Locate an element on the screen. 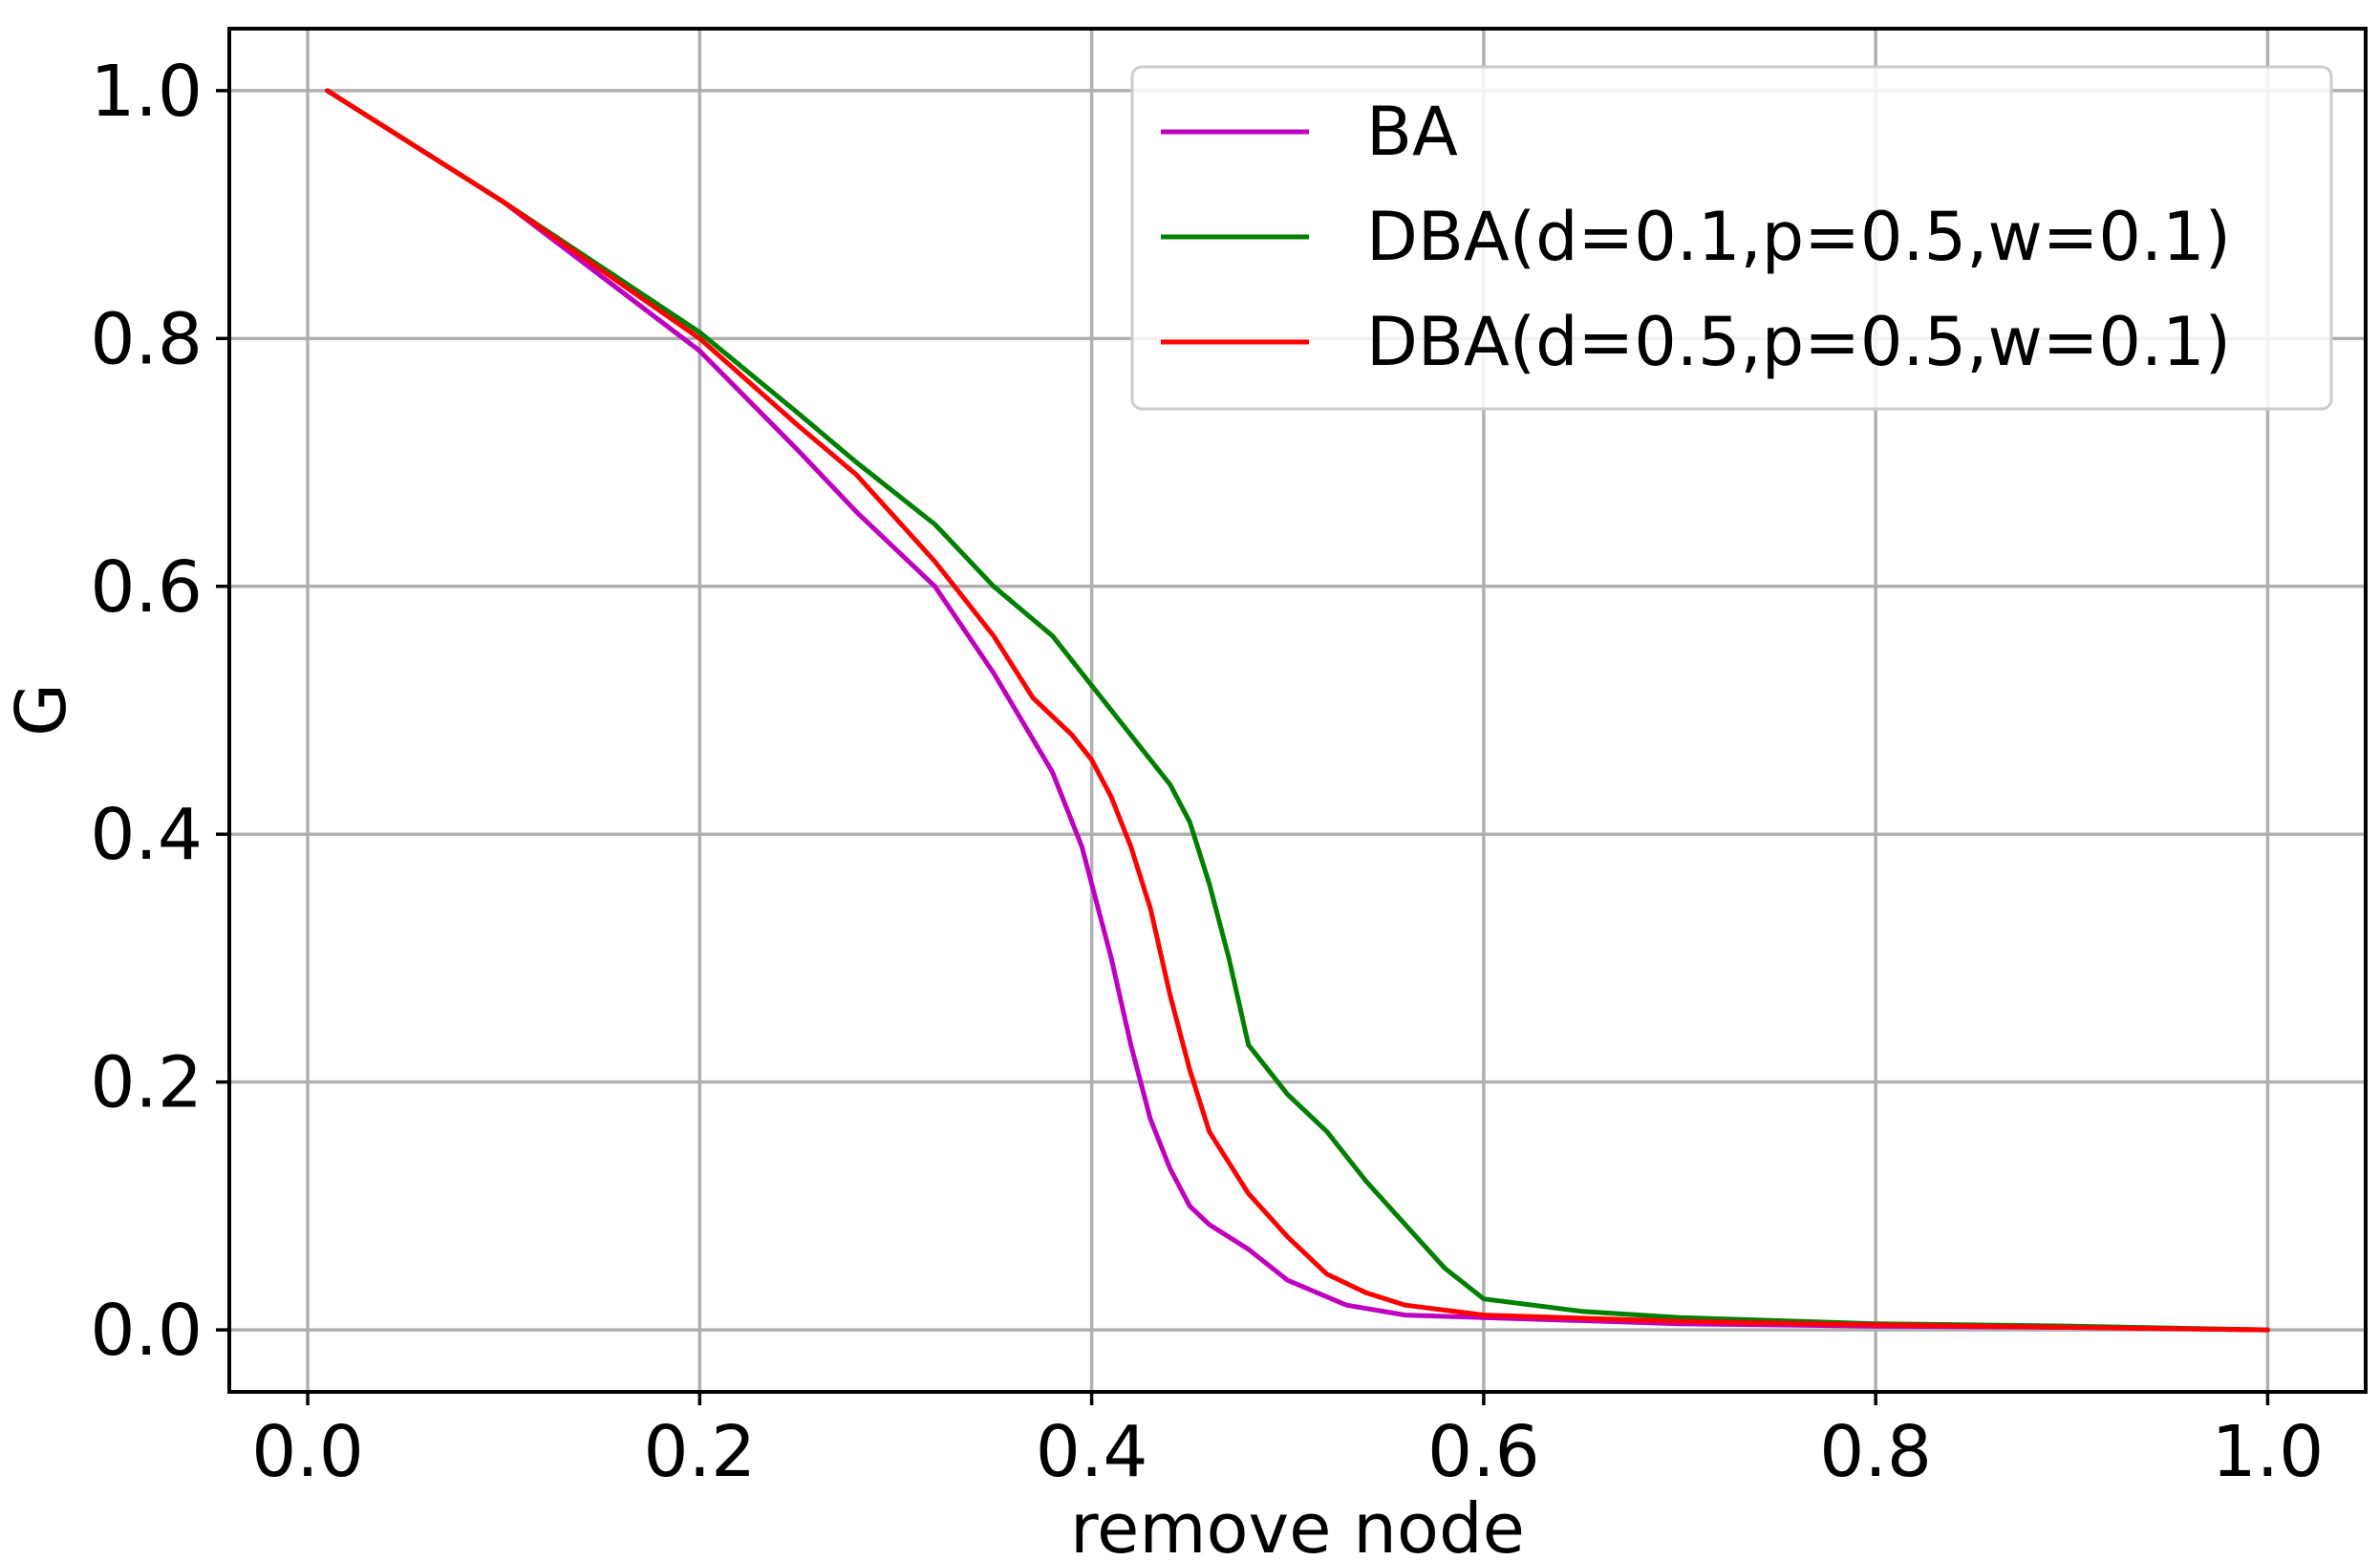  y-tick-label: 0.8 is located at coordinates (147, 339).